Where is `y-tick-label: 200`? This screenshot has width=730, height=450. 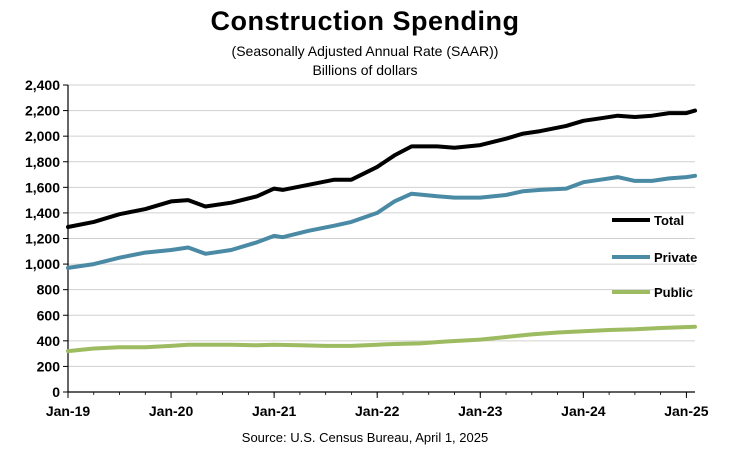
y-tick-label: 200 is located at coordinates (49, 366).